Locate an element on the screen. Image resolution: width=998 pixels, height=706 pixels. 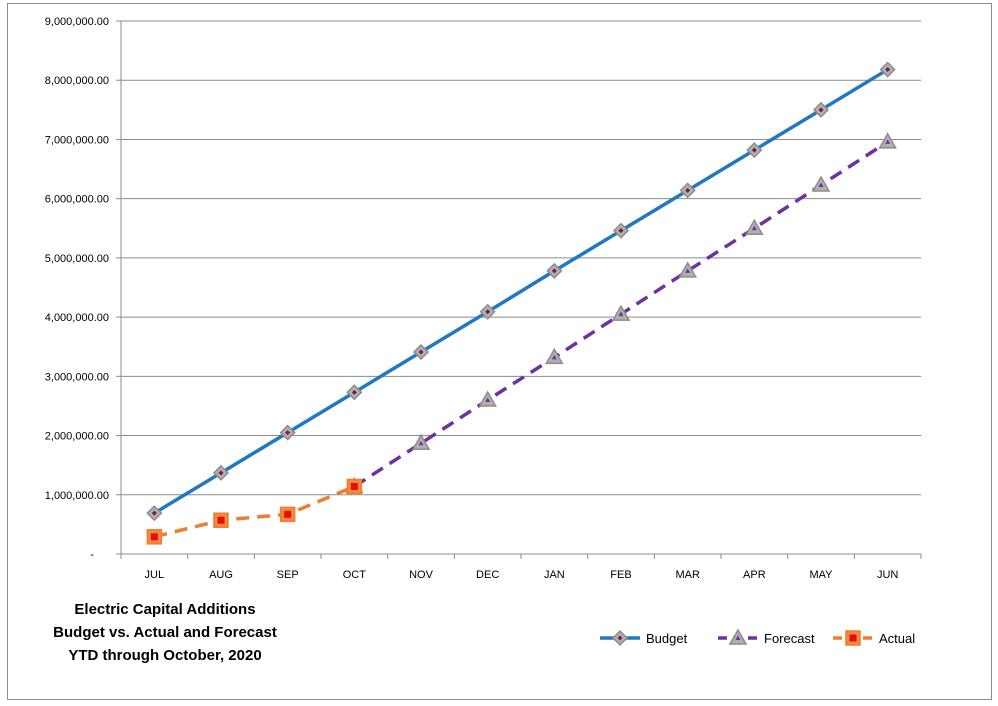
x-tick-label: APR is located at coordinates (754, 575).